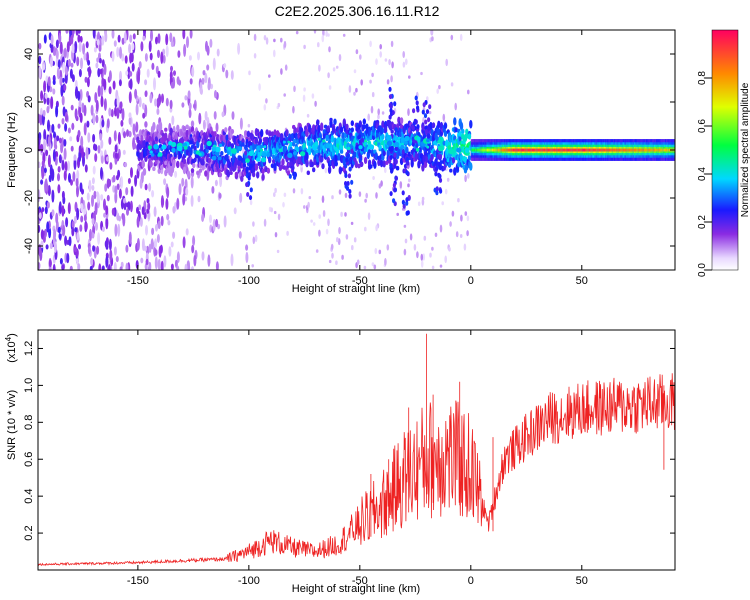 The image size is (750, 600). Describe the element at coordinates (29, 422) in the screenshot. I see `snr-ytick-label: 0.8` at that location.